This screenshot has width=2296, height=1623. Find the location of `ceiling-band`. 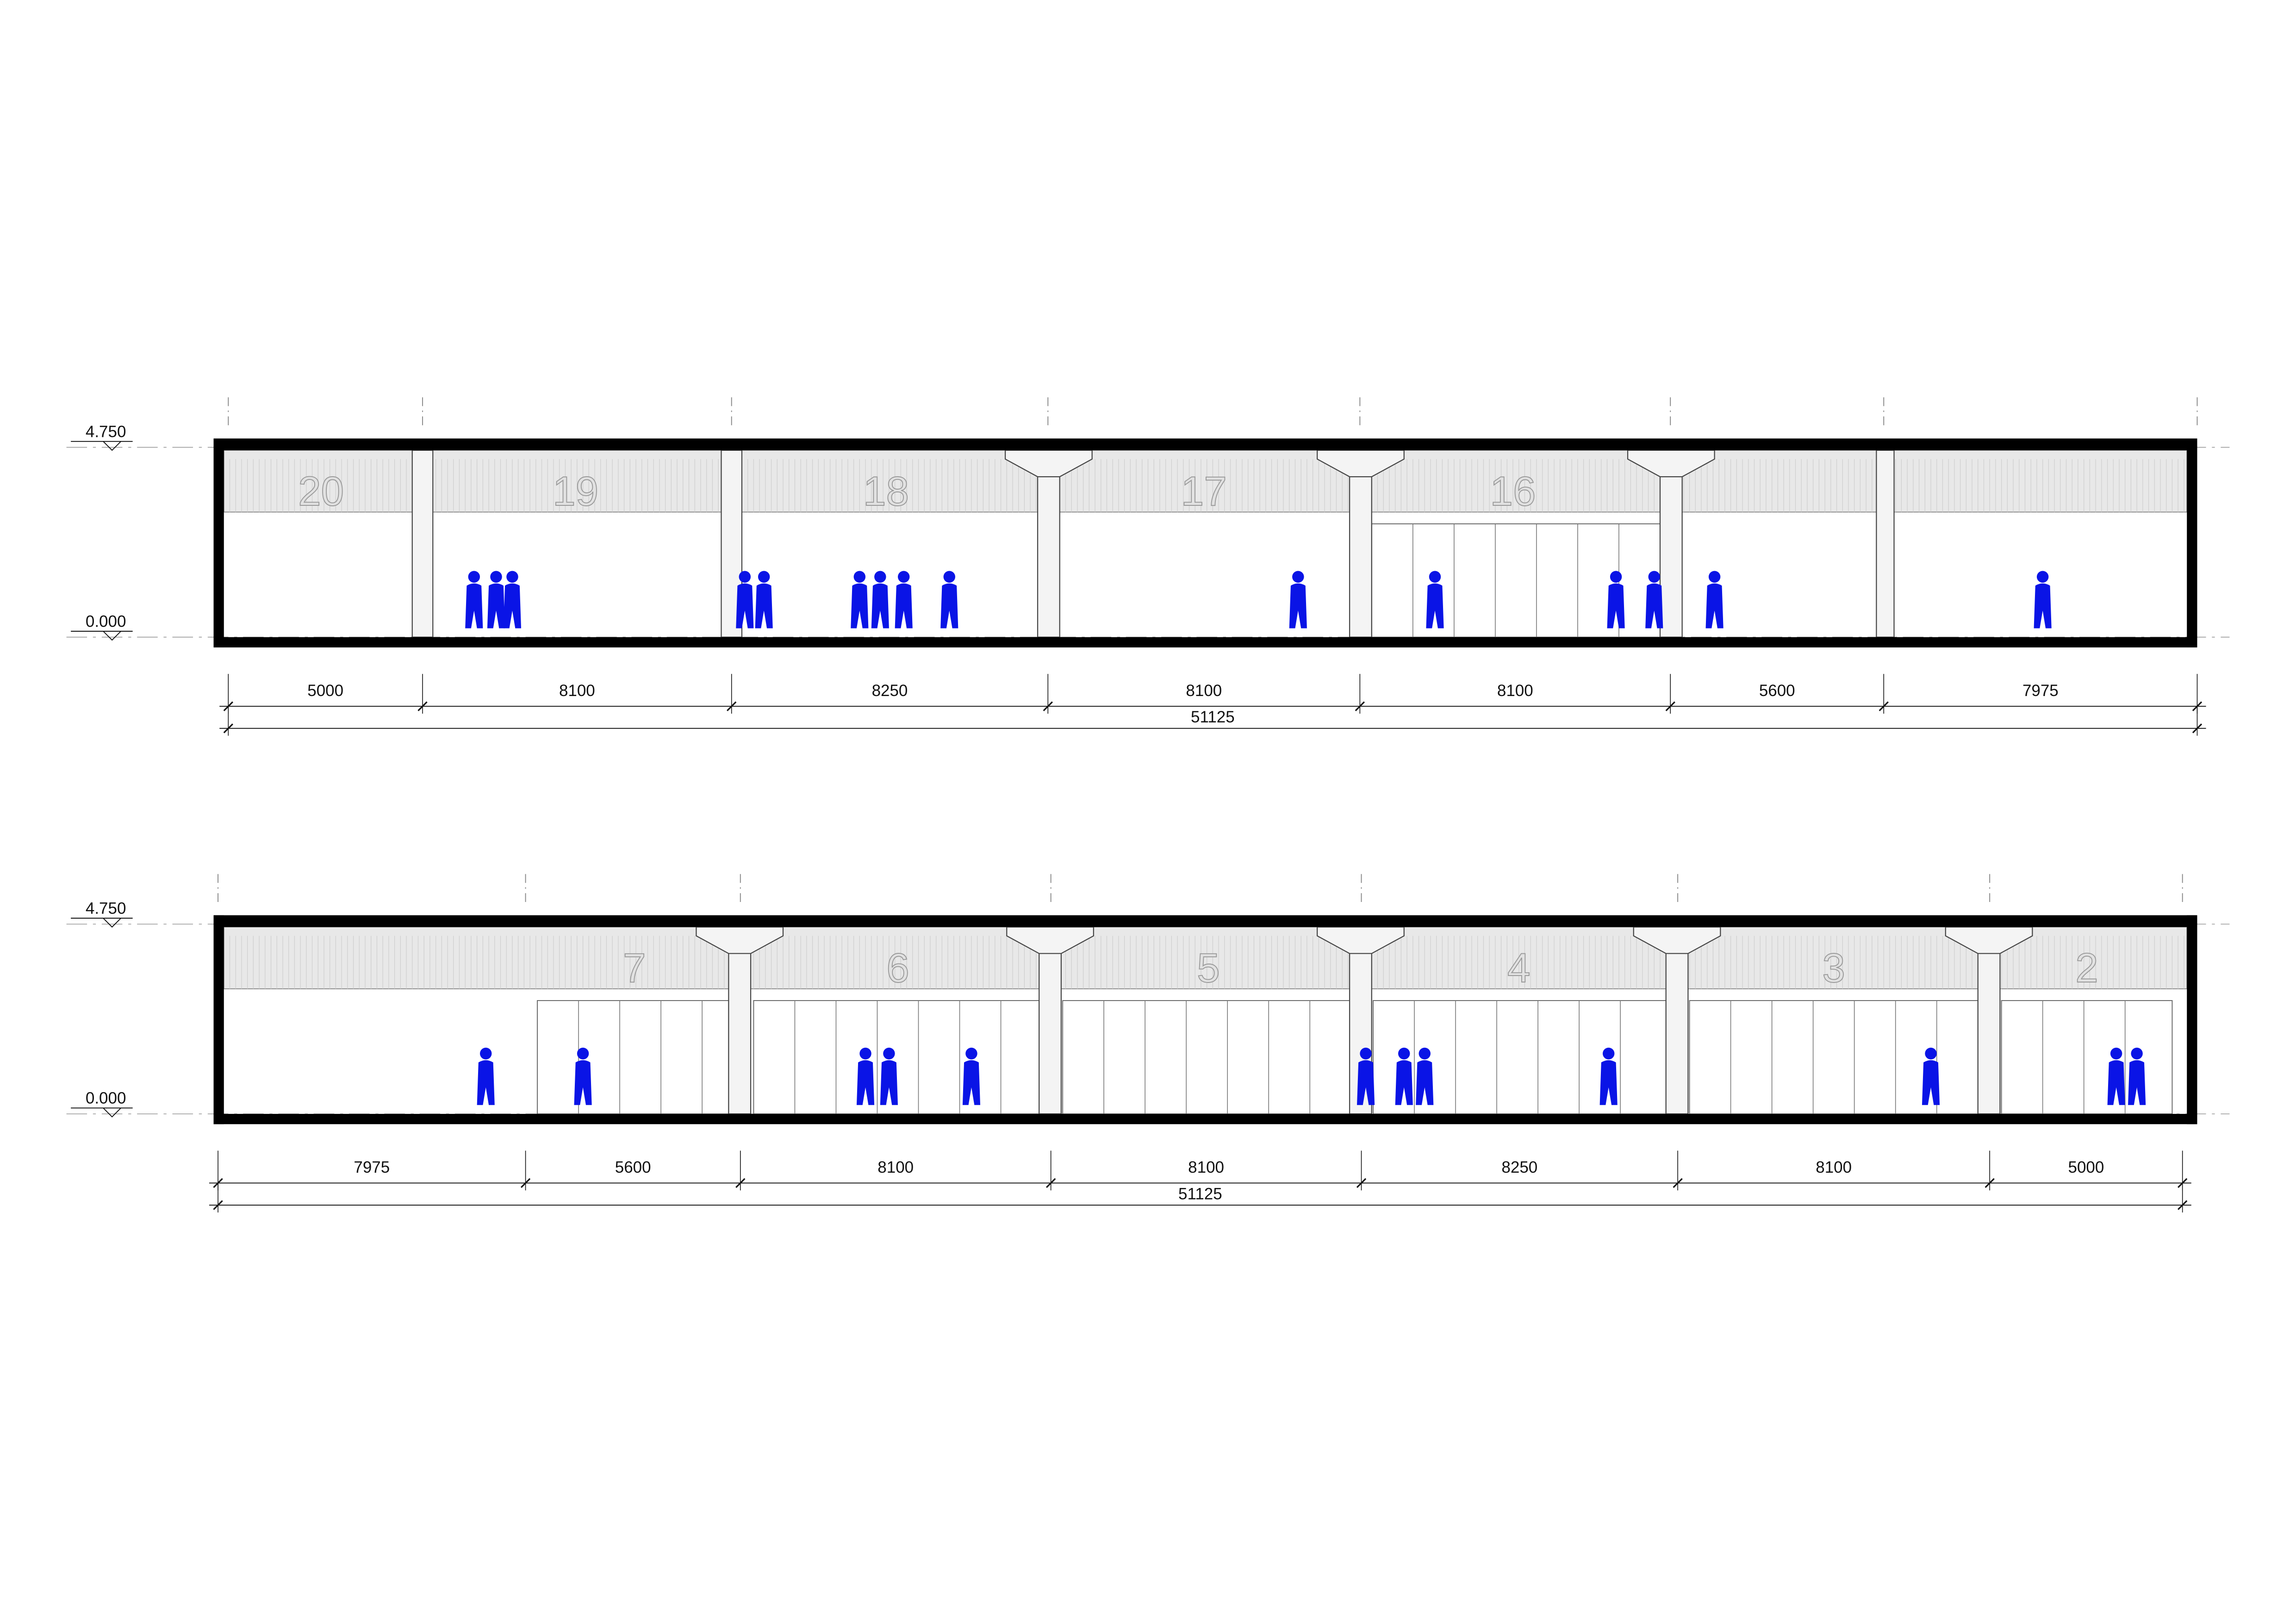

ceiling-band is located at coordinates (1205, 958).